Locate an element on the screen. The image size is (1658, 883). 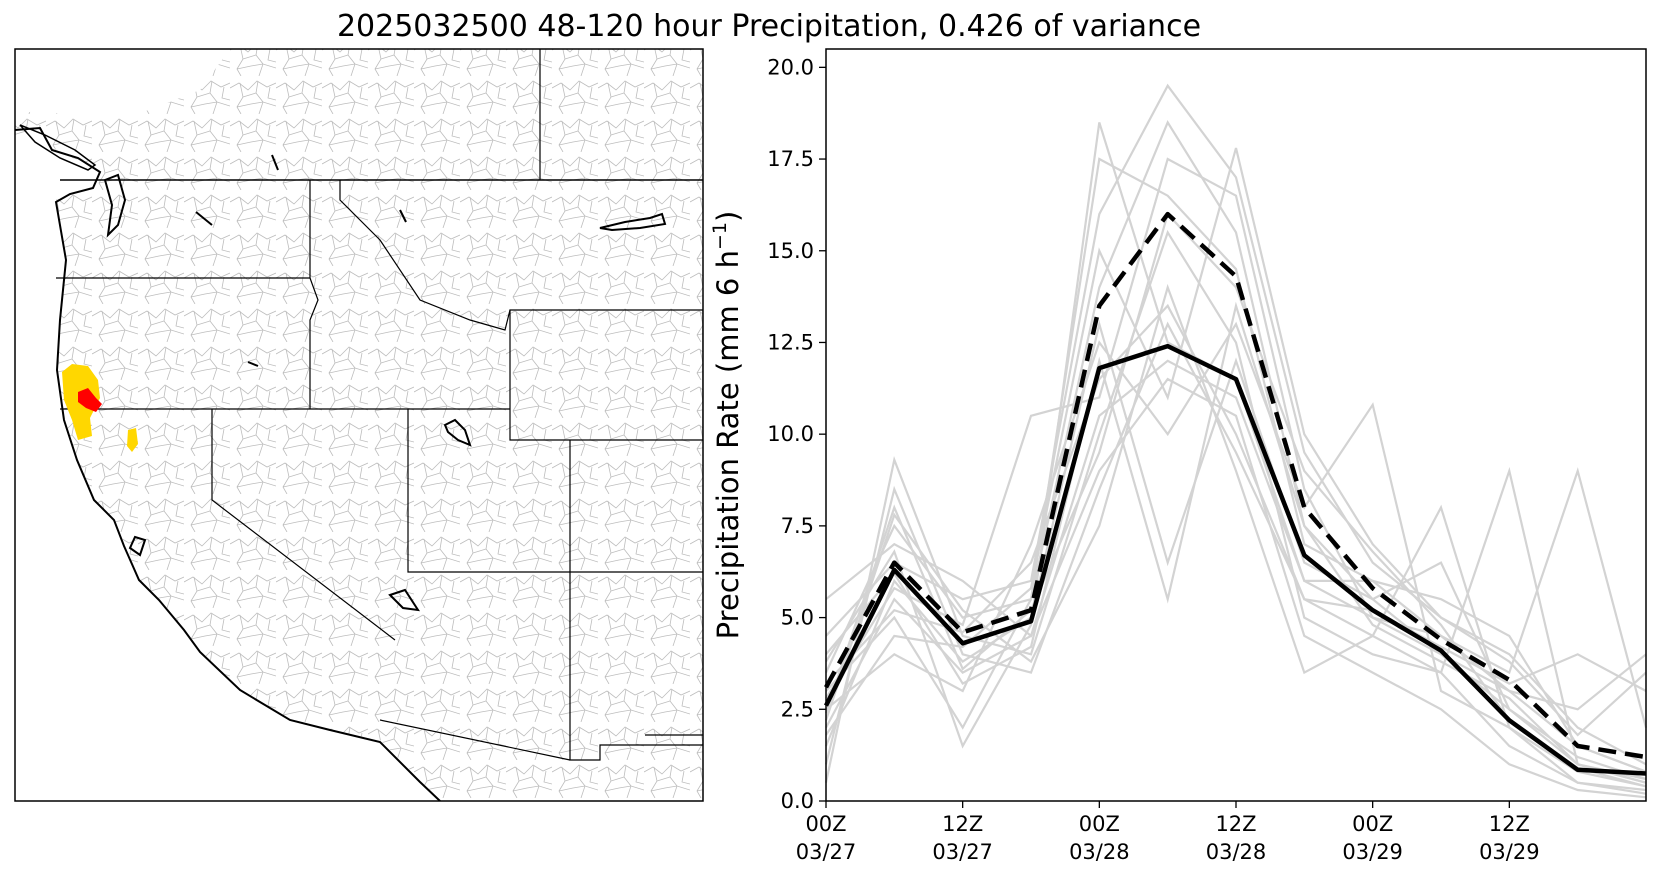
y-tick-label: 0.0 is located at coordinates (797, 801).